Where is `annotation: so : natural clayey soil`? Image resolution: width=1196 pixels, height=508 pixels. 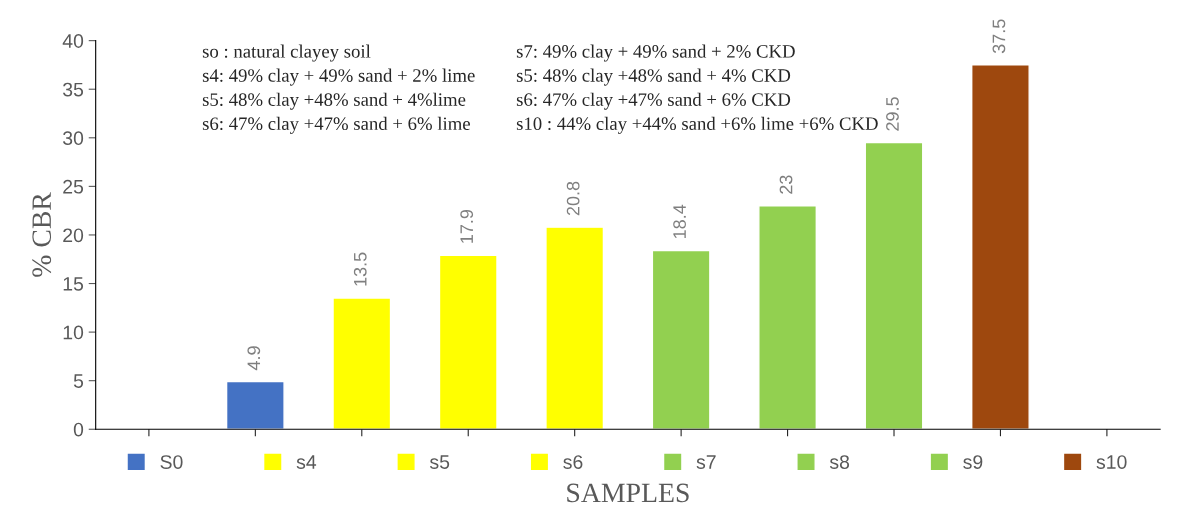
annotation: so : natural clayey soil is located at coordinates (286, 53).